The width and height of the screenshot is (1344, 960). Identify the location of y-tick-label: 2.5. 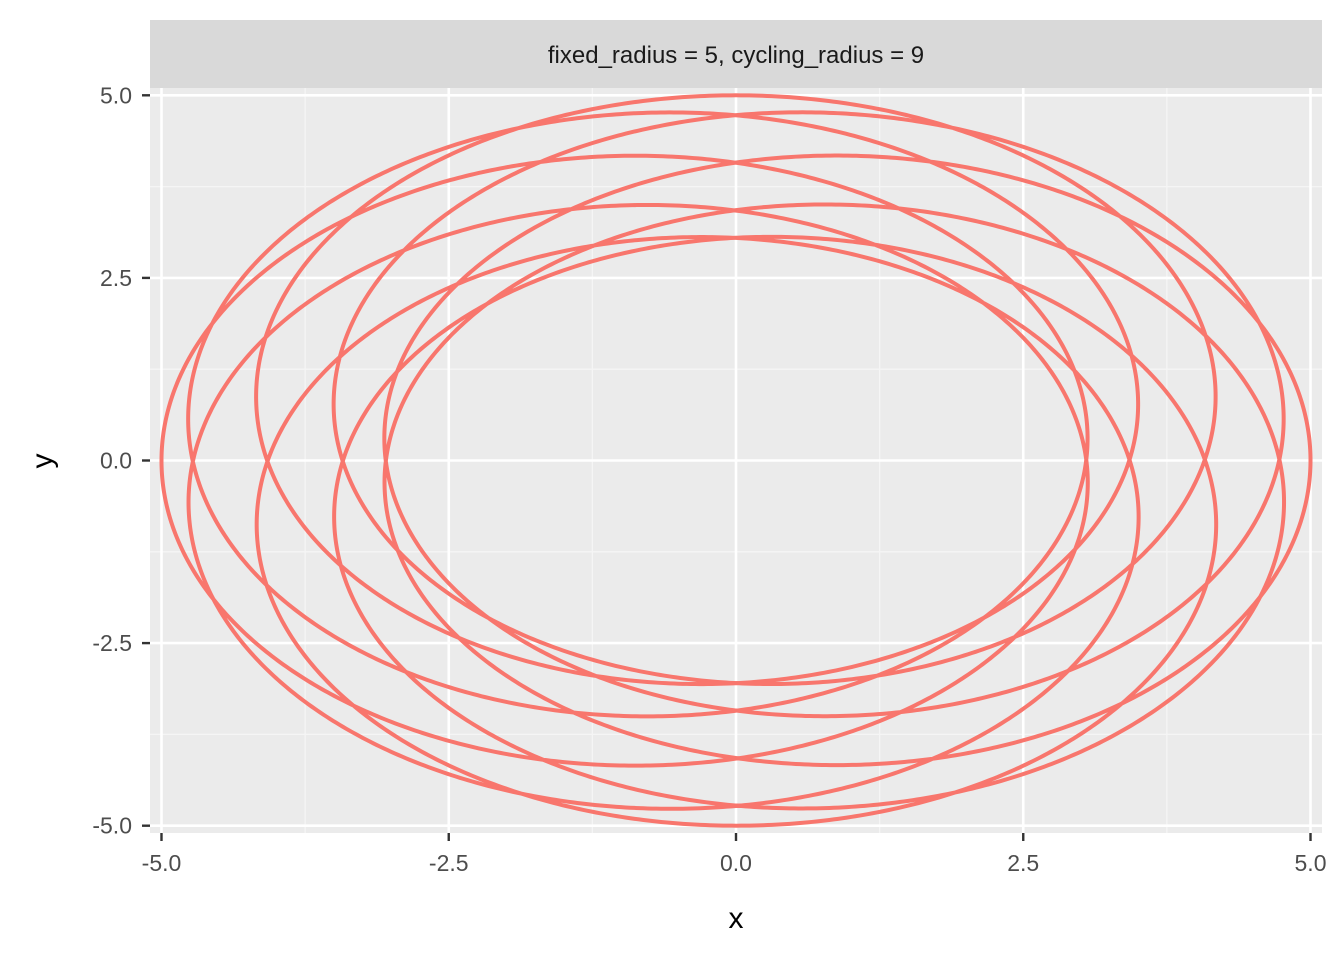
(116, 278).